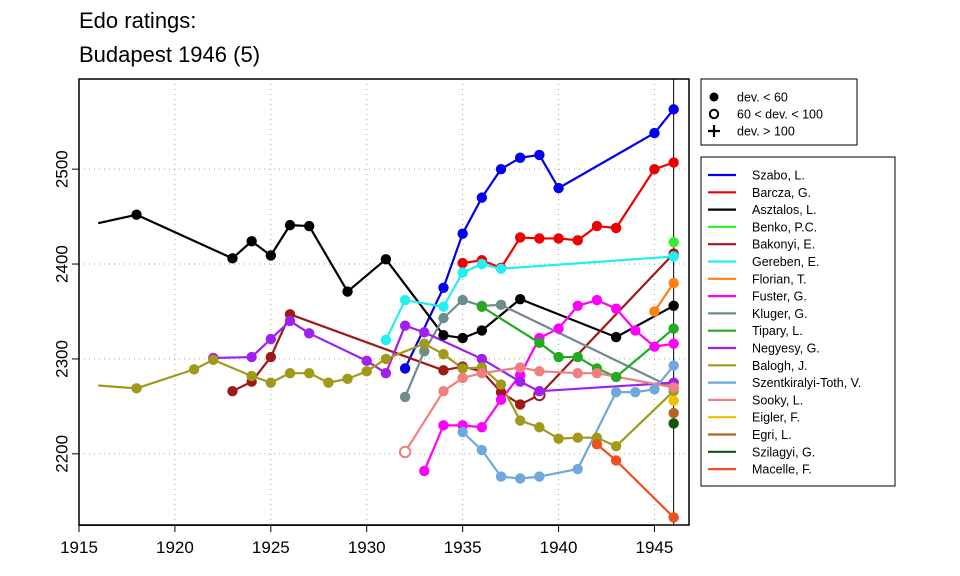 This screenshot has height=576, width=960. Describe the element at coordinates (779, 297) in the screenshot. I see `legend-label: Fuster, G.` at that location.